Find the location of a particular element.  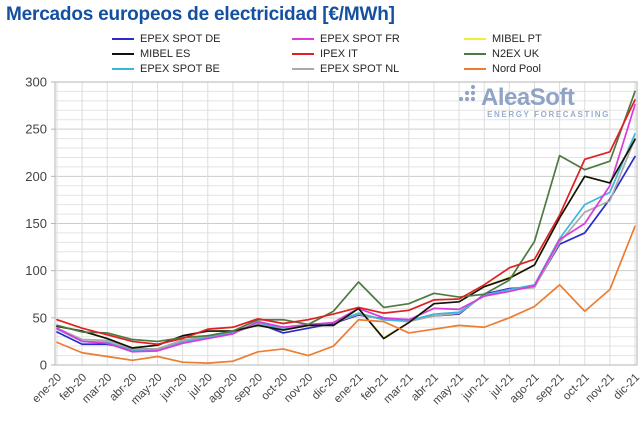

legend-item-epex-spot-nl: EPEX SPOT NL is located at coordinates (378, 68).